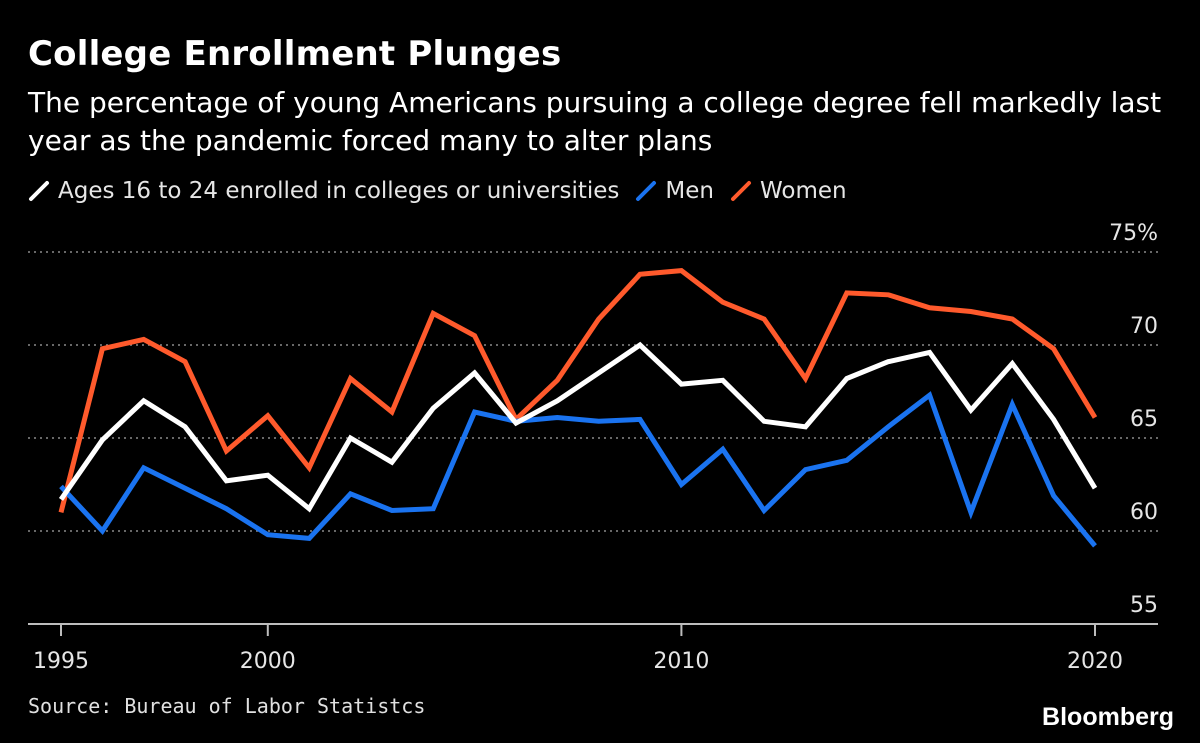  What do you see at coordinates (1144, 419) in the screenshot?
I see `y-tick-label-65: 65` at bounding box center [1144, 419].